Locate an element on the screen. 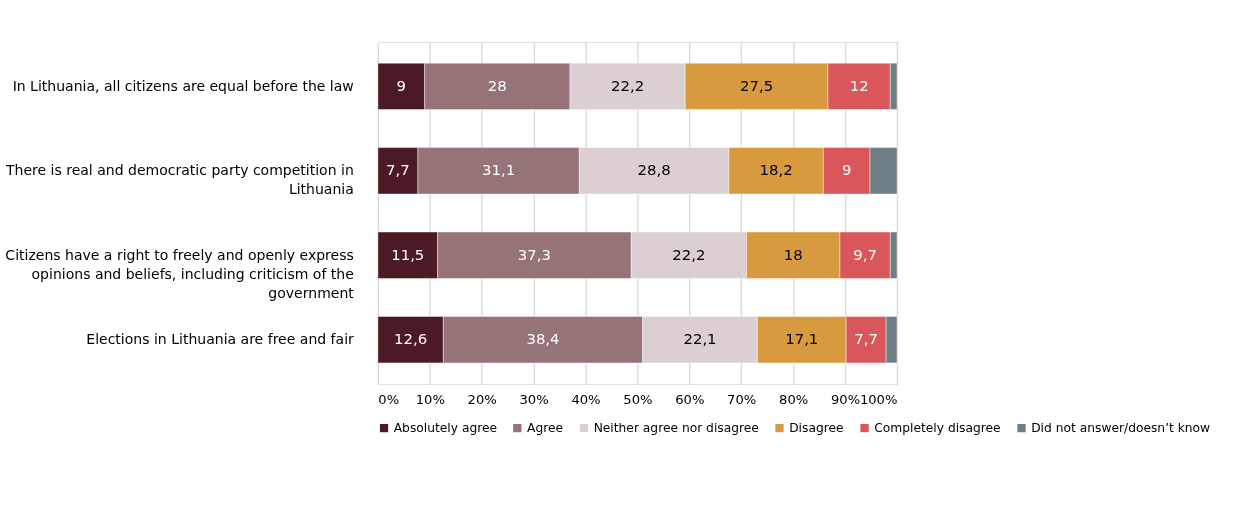  data-label: 38,4 is located at coordinates (543, 339).